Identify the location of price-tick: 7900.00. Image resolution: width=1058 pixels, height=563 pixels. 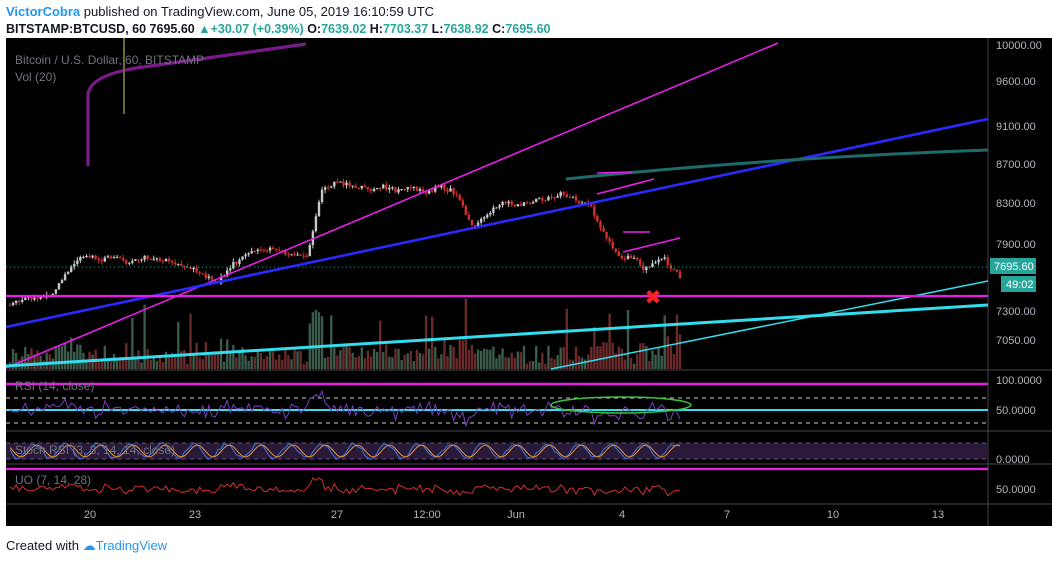
(1016, 245).